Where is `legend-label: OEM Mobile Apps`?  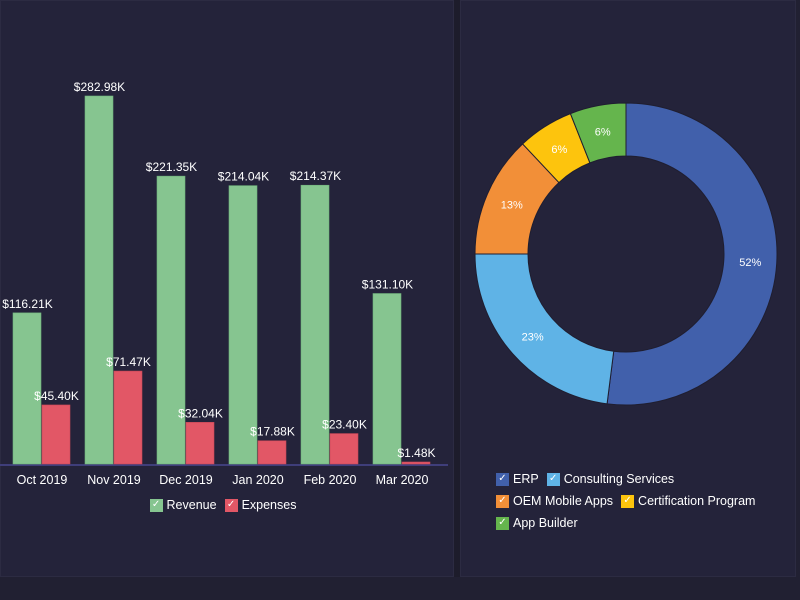
legend-label: OEM Mobile Apps is located at coordinates (563, 501).